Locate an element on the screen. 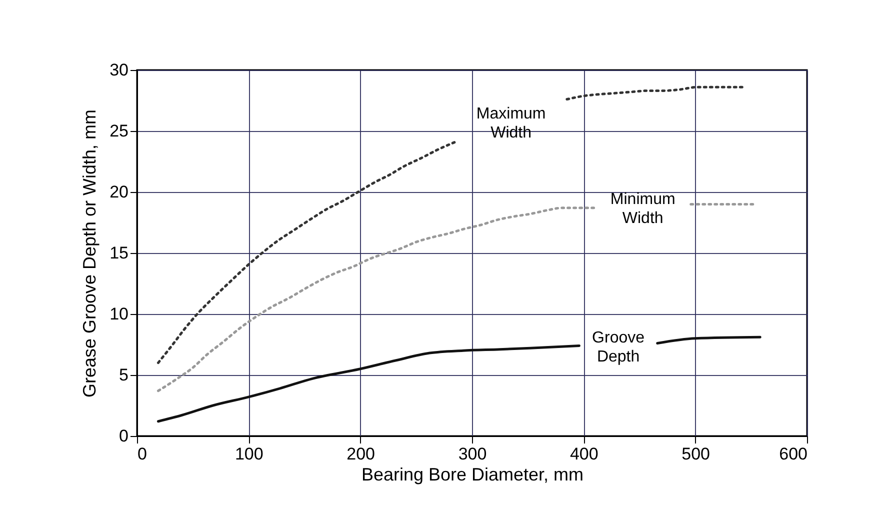 This screenshot has width=883, height=519. x-tick-label: 100 is located at coordinates (249, 454).